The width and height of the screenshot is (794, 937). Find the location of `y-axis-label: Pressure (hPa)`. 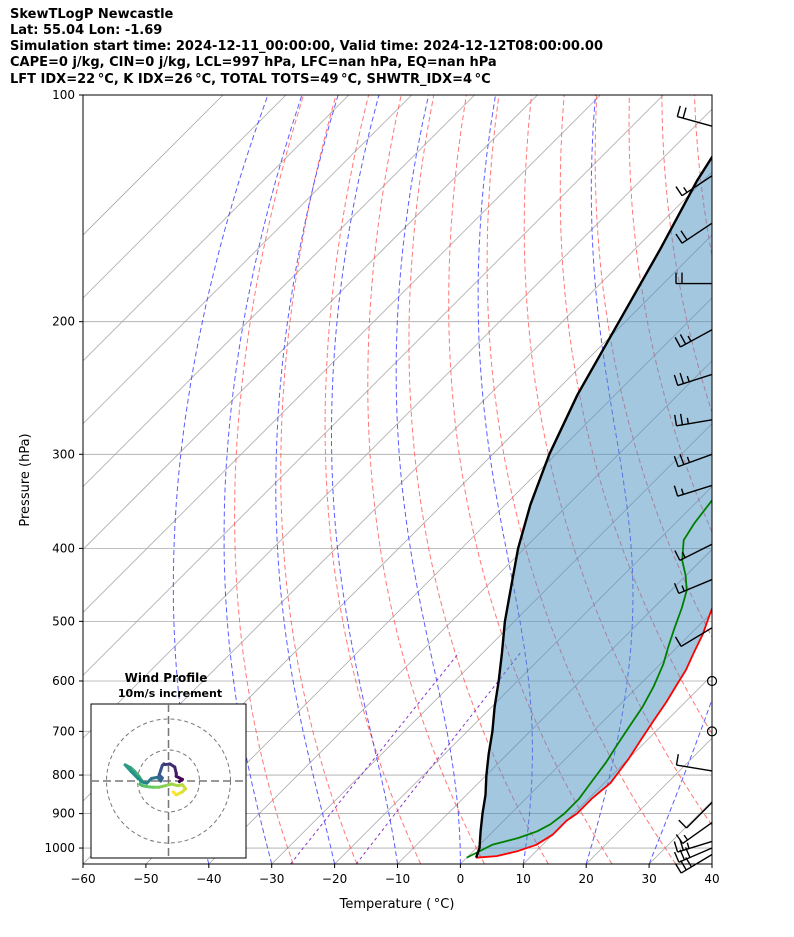

y-axis-label: Pressure (hPa) is located at coordinates (25, 479).